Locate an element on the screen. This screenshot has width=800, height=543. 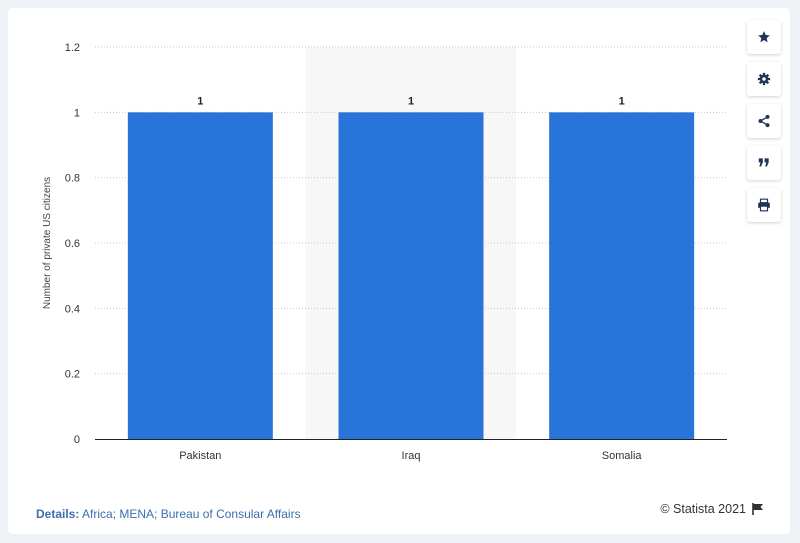
chart-toolbar is located at coordinates (764, 125).